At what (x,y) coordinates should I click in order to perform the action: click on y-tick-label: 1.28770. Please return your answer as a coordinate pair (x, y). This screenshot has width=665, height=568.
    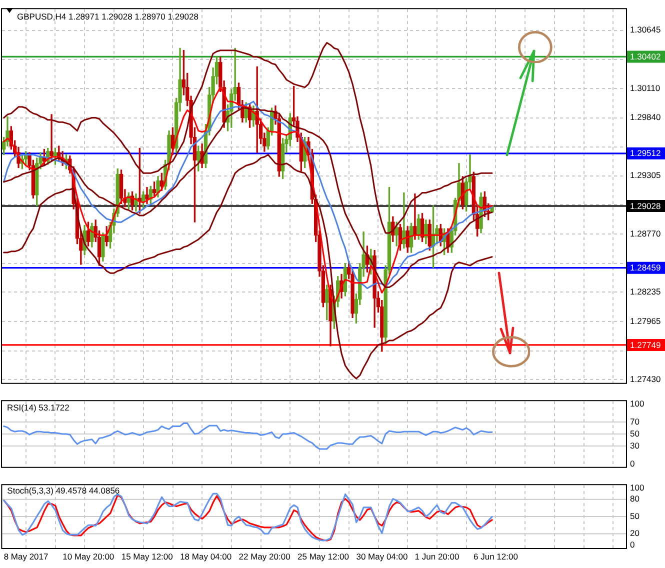
    Looking at the image, I should click on (645, 233).